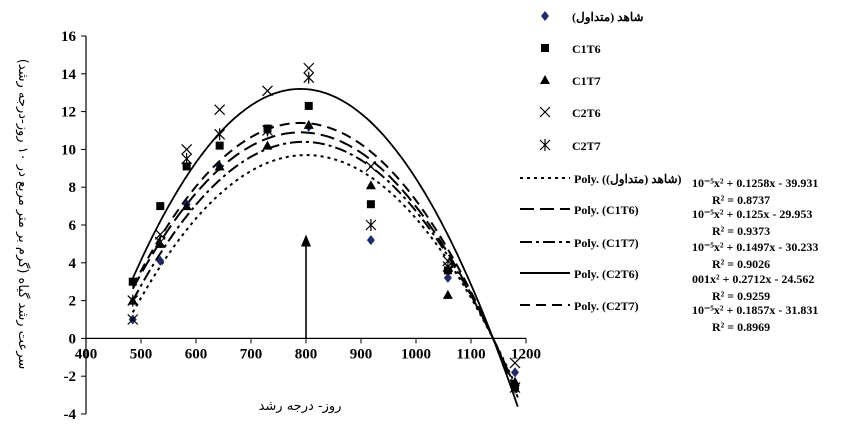  I want to click on equation-text: 10⁻⁵x² + 0.1857x - 31.831, so click(755, 310).